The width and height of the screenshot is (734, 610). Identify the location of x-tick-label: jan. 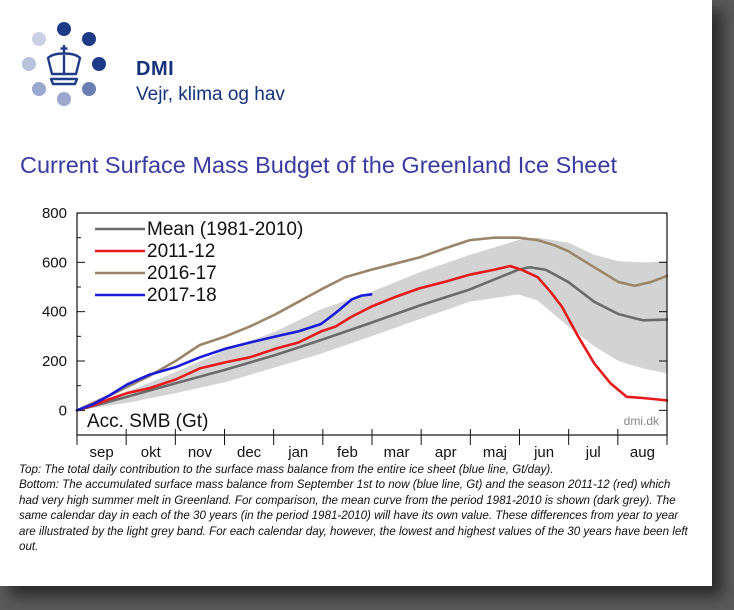
(297, 452).